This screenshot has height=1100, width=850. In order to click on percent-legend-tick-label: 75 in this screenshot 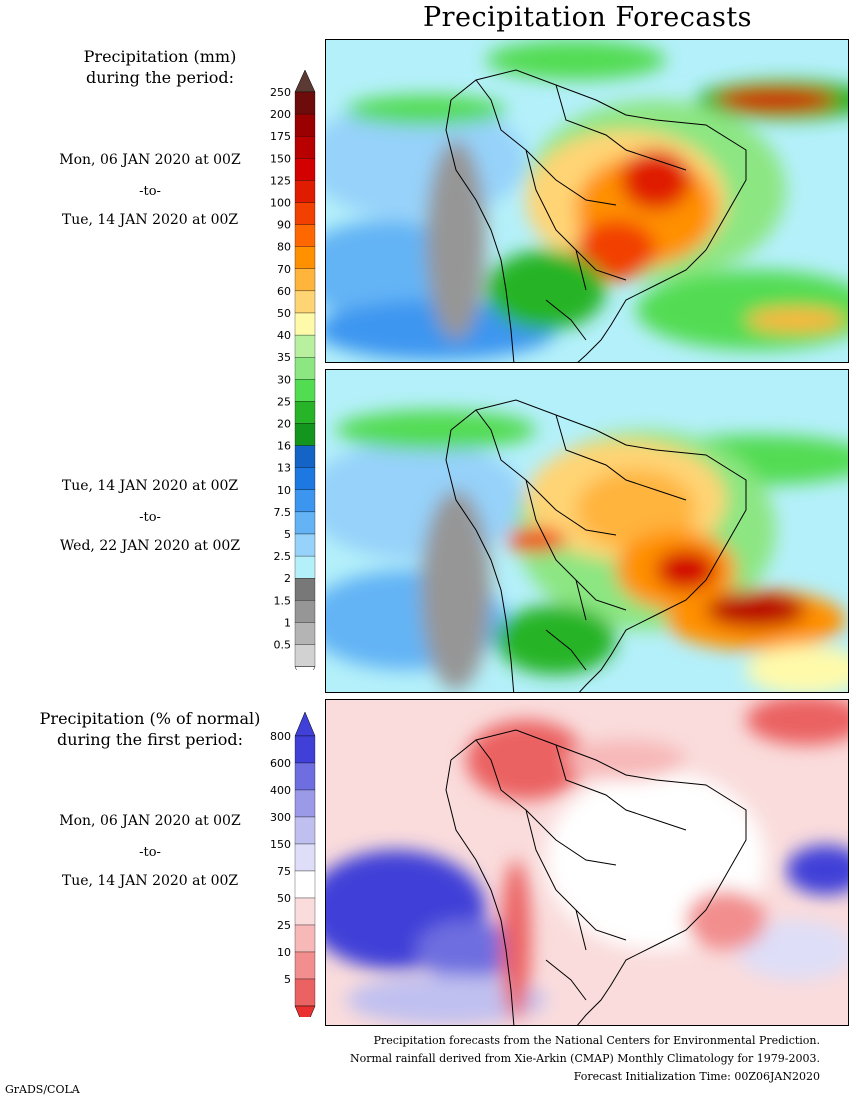, I will do `click(284, 871)`.